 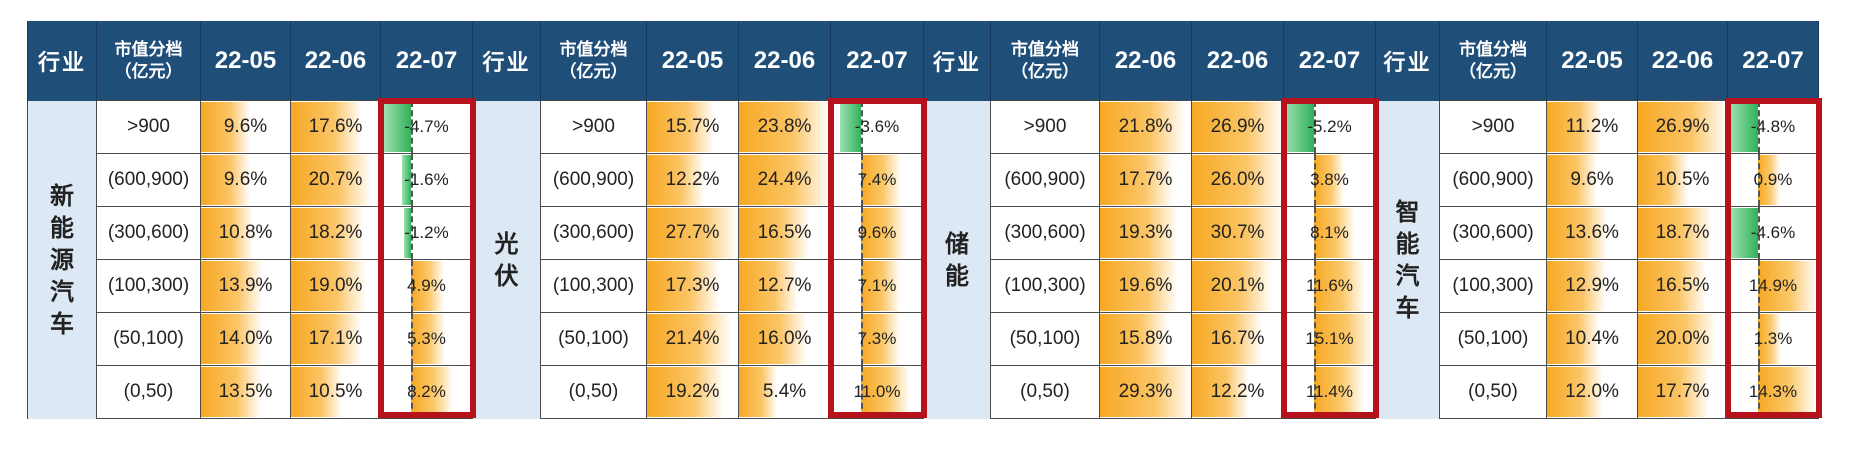 What do you see at coordinates (1682, 179) in the screenshot?
I see `return-value: 10.5%` at bounding box center [1682, 179].